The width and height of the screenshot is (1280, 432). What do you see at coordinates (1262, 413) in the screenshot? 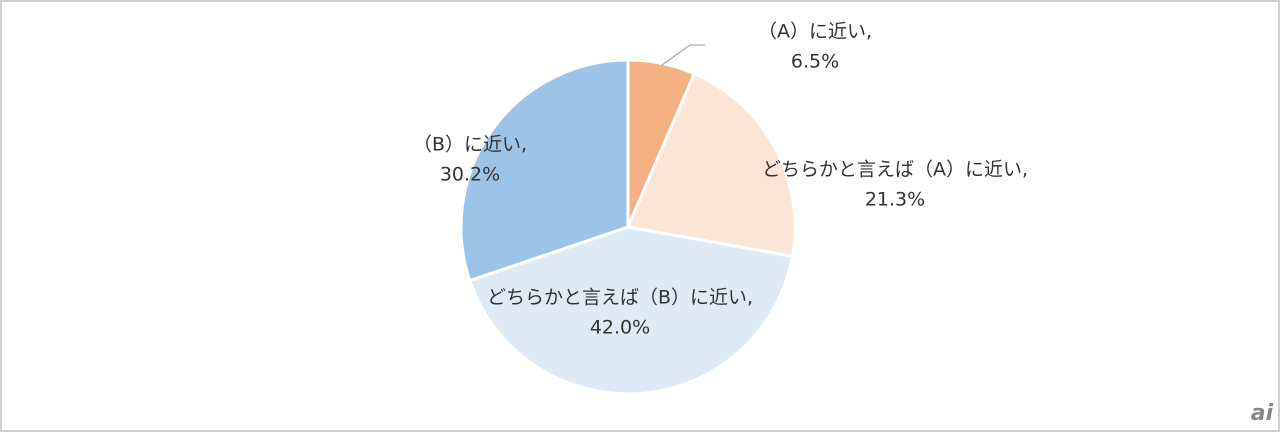
I see `watermark: ai` at bounding box center [1262, 413].